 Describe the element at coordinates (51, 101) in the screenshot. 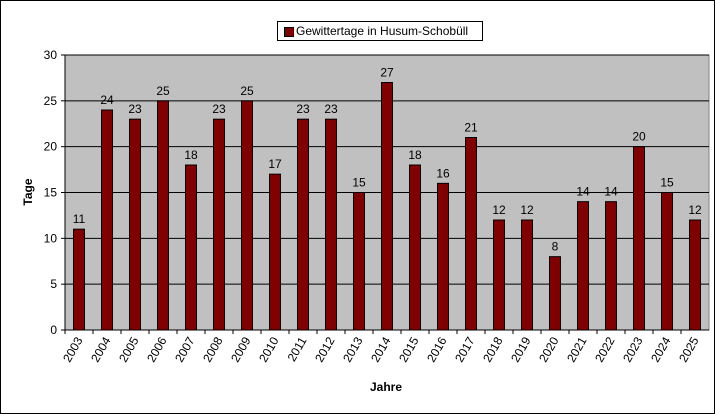

I see `y-tick-label: 25` at that location.